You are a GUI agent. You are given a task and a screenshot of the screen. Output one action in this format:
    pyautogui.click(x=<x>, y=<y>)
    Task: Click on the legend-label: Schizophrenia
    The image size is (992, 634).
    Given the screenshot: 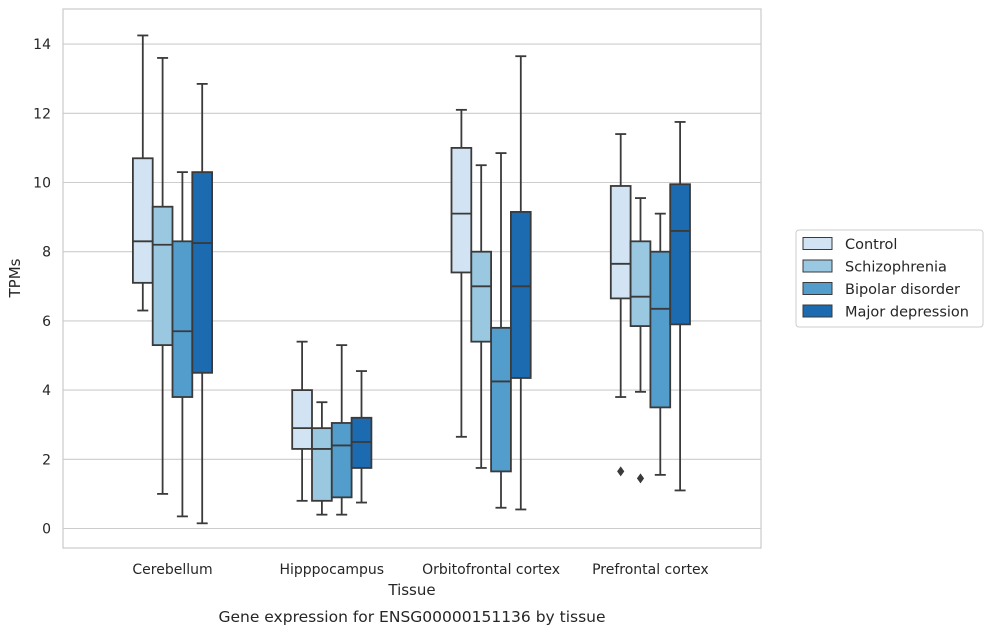 What is the action you would take?
    pyautogui.click(x=896, y=268)
    